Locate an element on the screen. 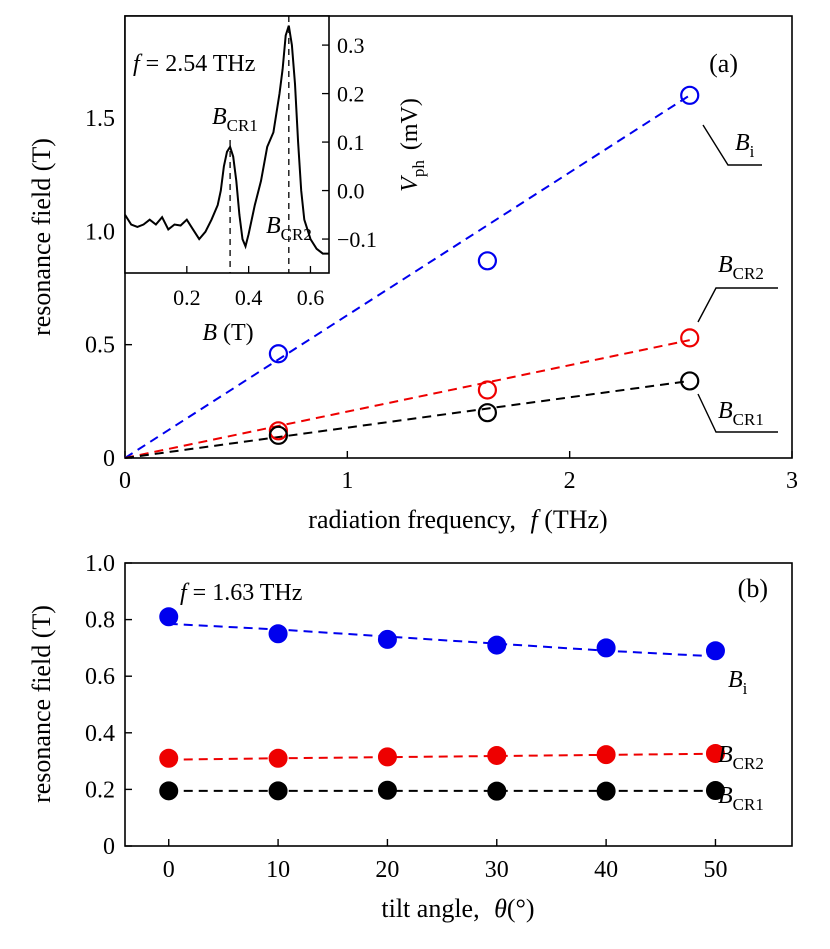  inset-x-tick-label: 0.4 is located at coordinates (249, 297).